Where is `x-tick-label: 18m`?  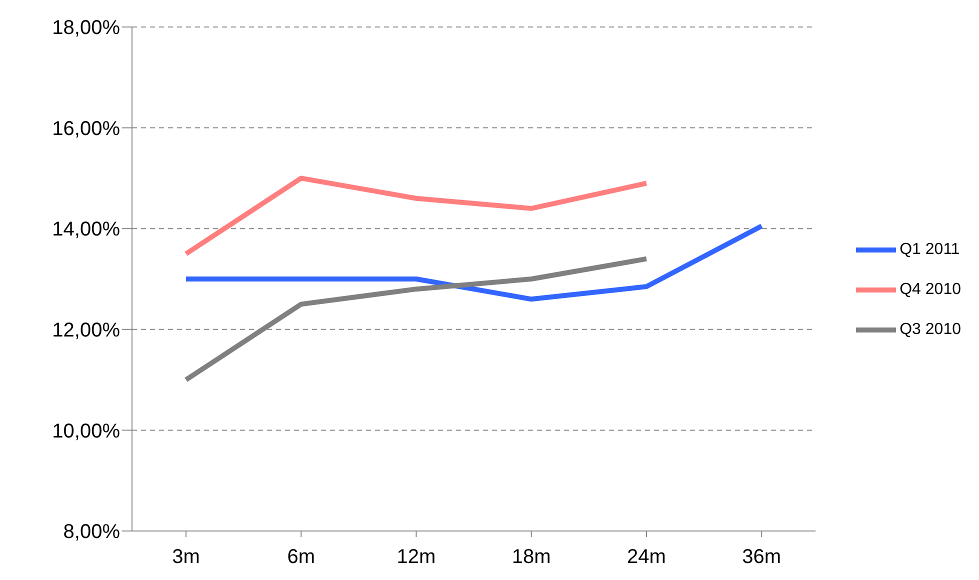 x-tick-label: 18m is located at coordinates (531, 557).